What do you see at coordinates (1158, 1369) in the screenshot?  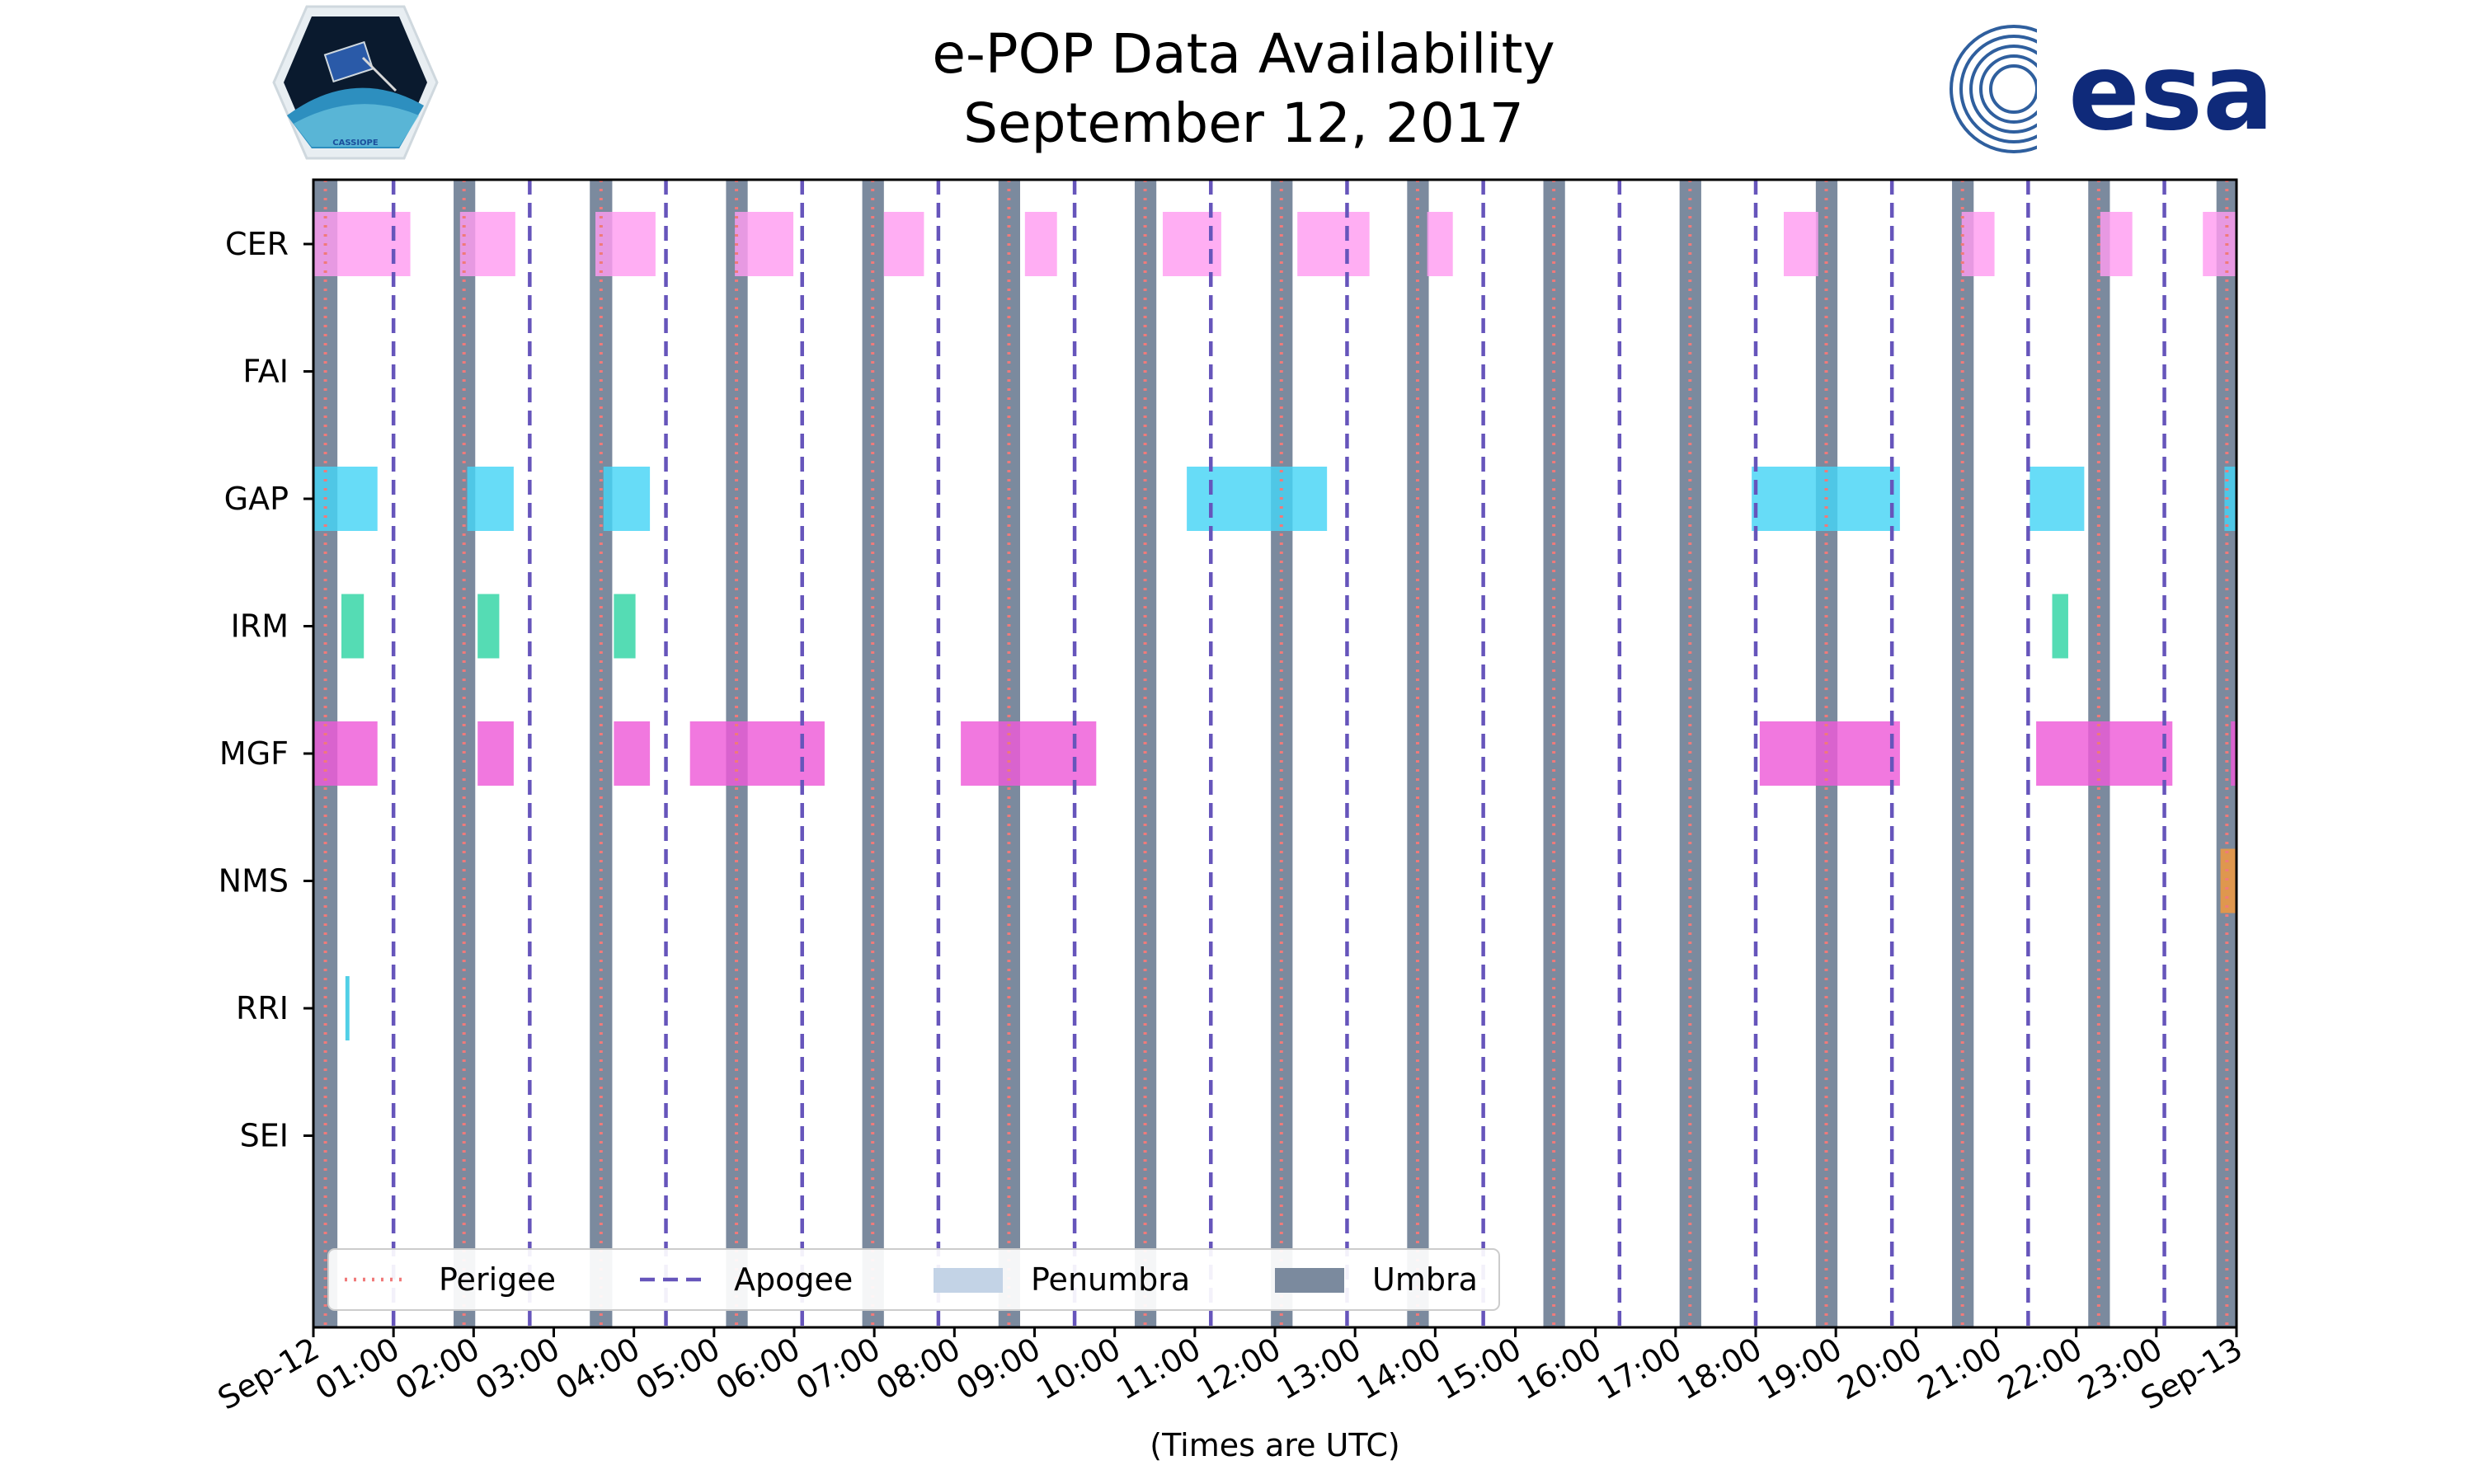 I see `x-tick-label: 11:00` at bounding box center [1158, 1369].